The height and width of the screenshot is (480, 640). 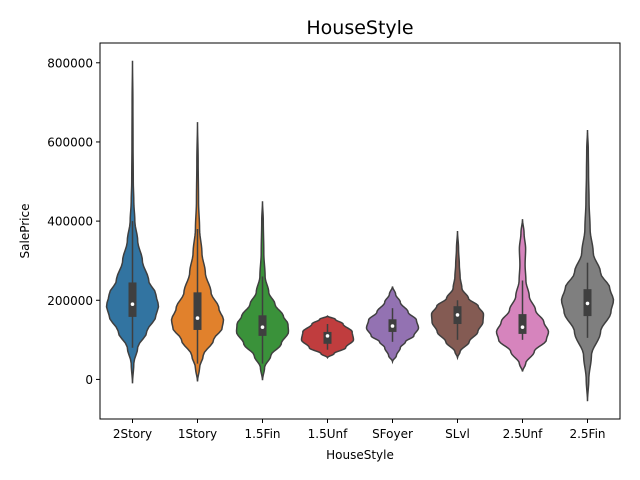 I want to click on y-tick-label: 200000, so click(x=70, y=301).